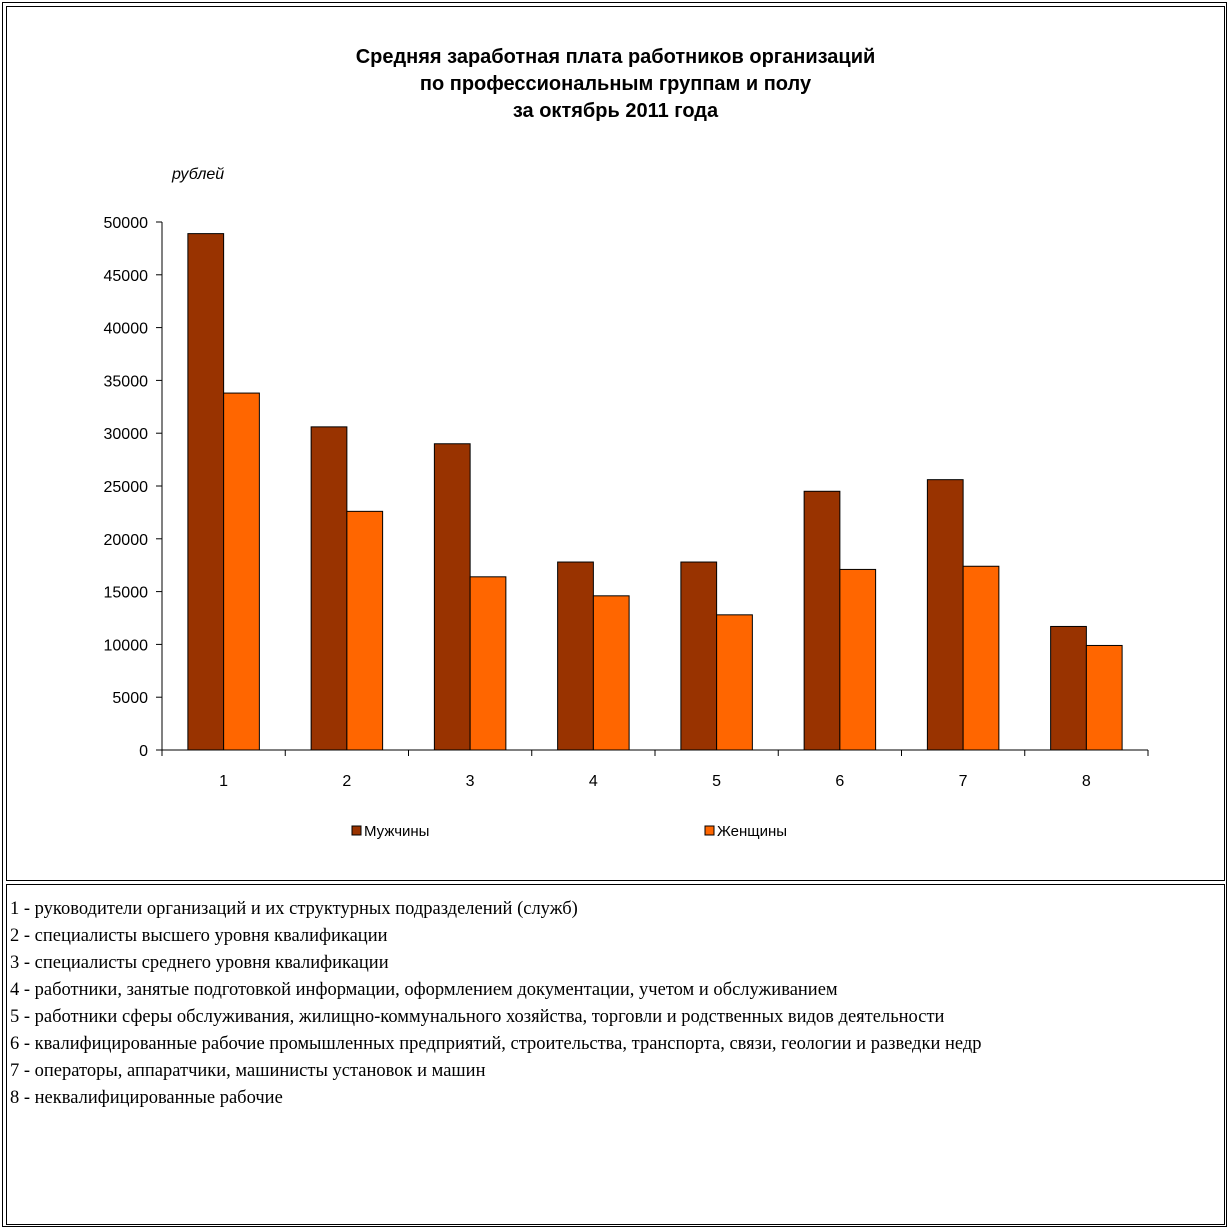  What do you see at coordinates (126, 329) in the screenshot?
I see `y-tick-label: 40000` at bounding box center [126, 329].